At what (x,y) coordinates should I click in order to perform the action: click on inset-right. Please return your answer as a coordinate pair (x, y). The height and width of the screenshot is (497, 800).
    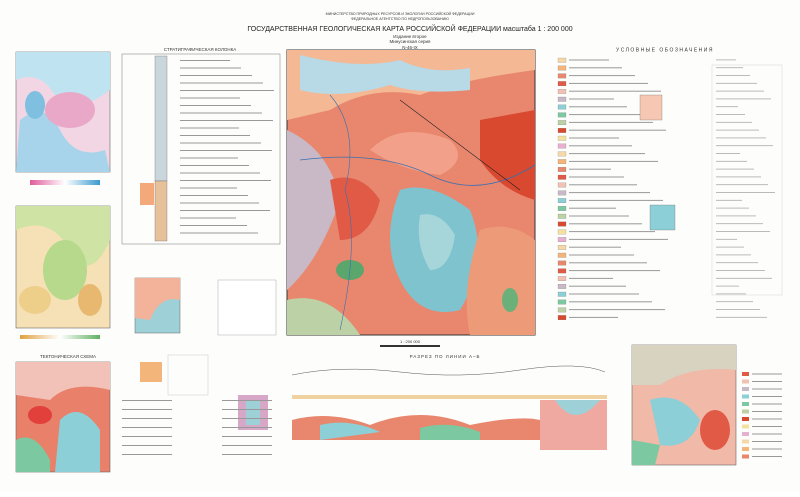
    Looking at the image, I should click on (706, 405).